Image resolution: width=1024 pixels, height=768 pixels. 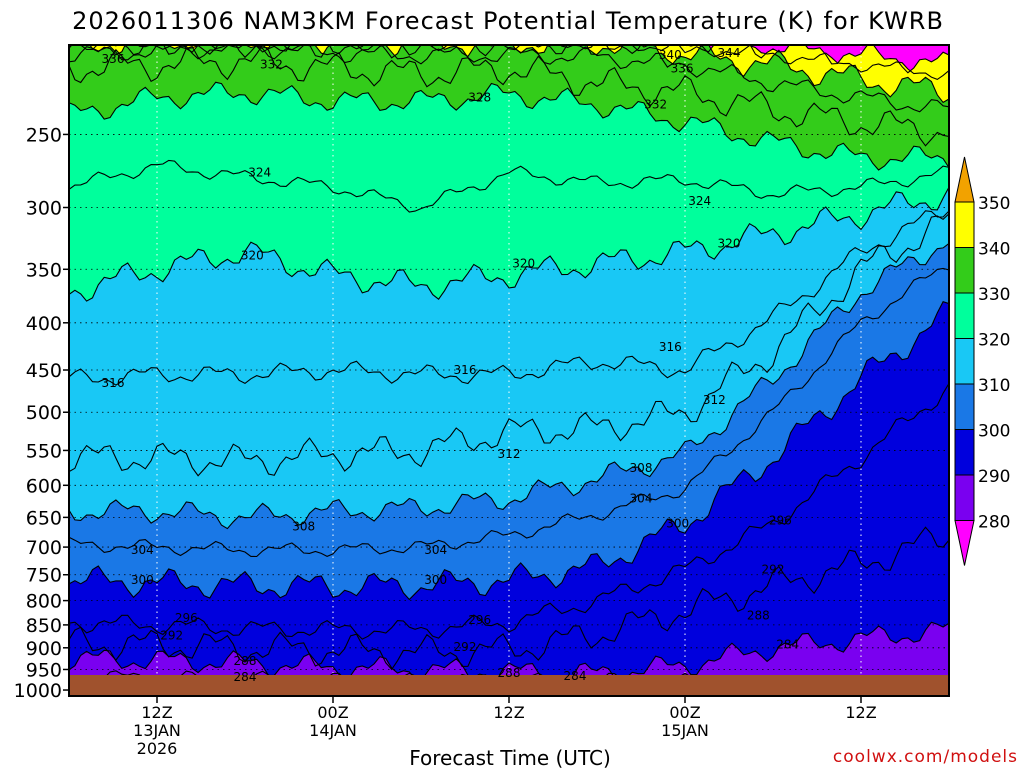 I want to click on ground-surface, so click(x=509, y=685).